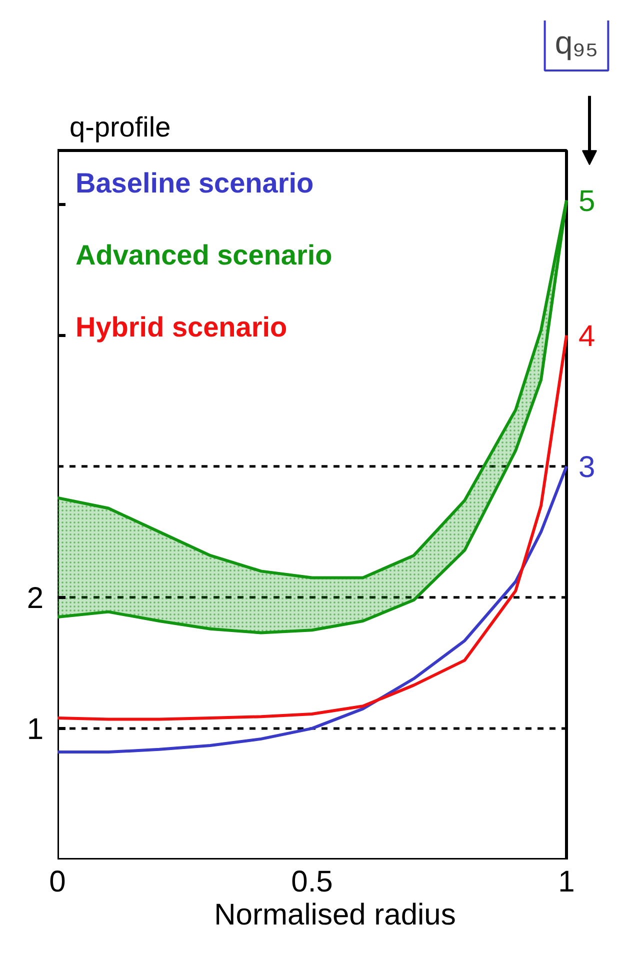 This screenshot has height=971, width=622. What do you see at coordinates (57, 882) in the screenshot?
I see `x-tick-label: 0` at bounding box center [57, 882].